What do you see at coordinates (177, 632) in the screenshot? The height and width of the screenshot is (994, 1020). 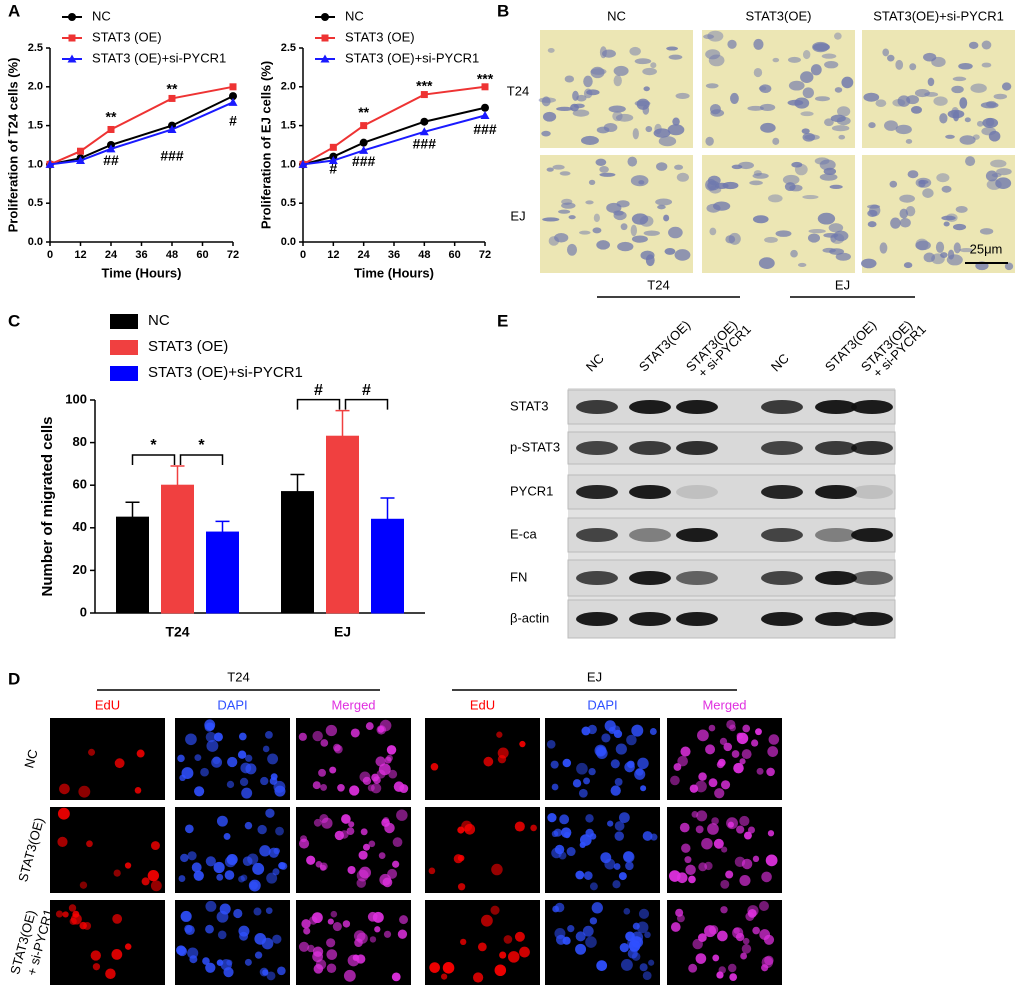 I see `x-tick-label: T24` at bounding box center [177, 632].